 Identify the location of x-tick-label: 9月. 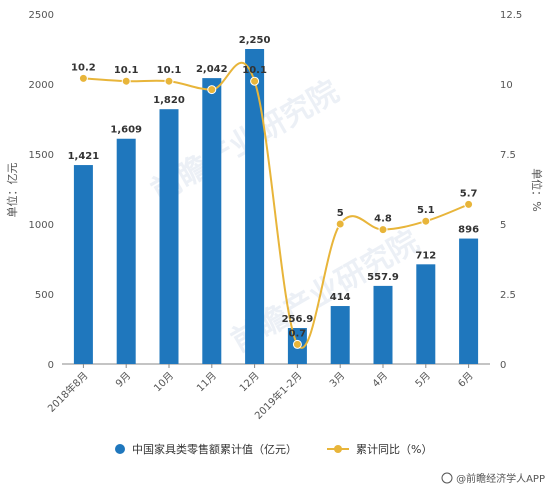
(123, 380).